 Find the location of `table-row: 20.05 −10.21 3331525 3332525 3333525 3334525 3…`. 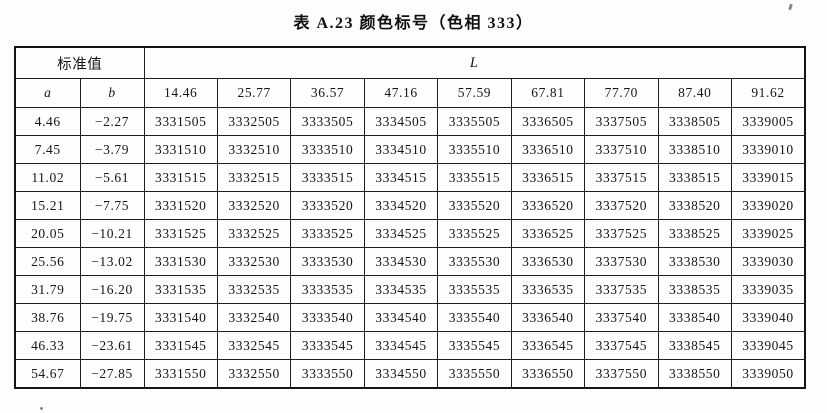

table-row: 20.05 −10.21 3331525 3332525 3333525 3334525 3… is located at coordinates (410, 233).